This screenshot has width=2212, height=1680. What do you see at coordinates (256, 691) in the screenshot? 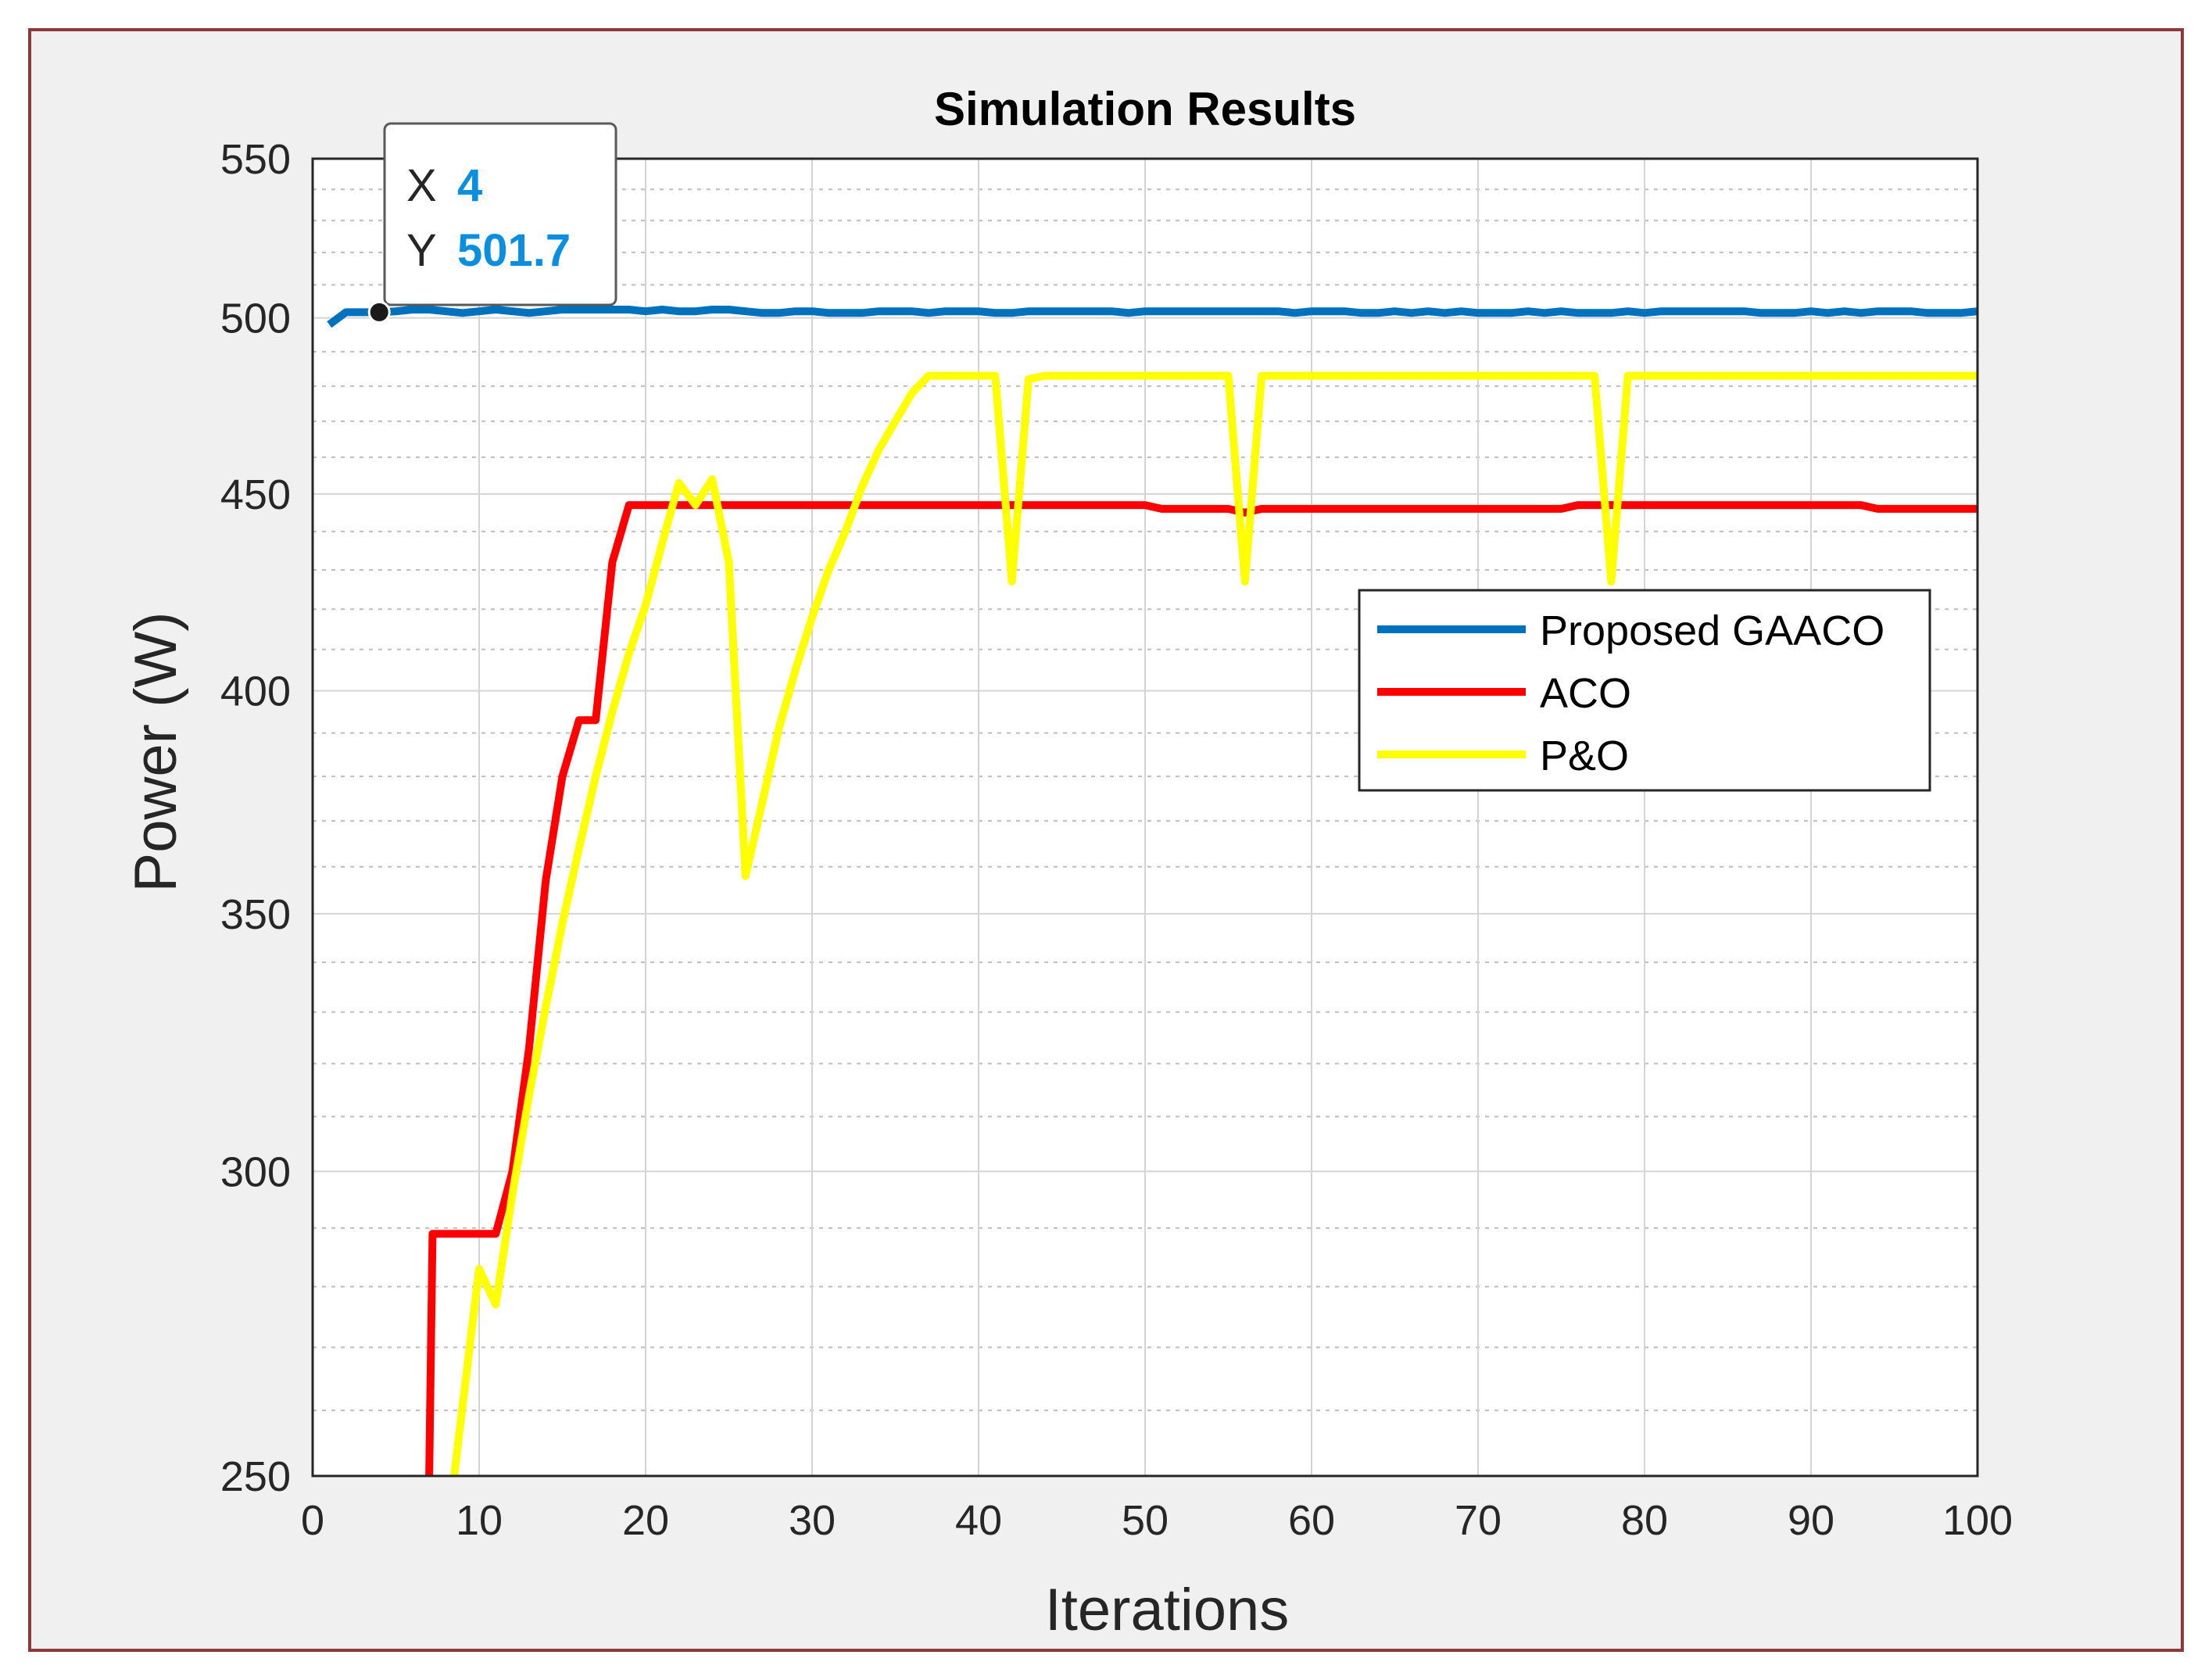
I see `y-tick-label: 400` at bounding box center [256, 691].